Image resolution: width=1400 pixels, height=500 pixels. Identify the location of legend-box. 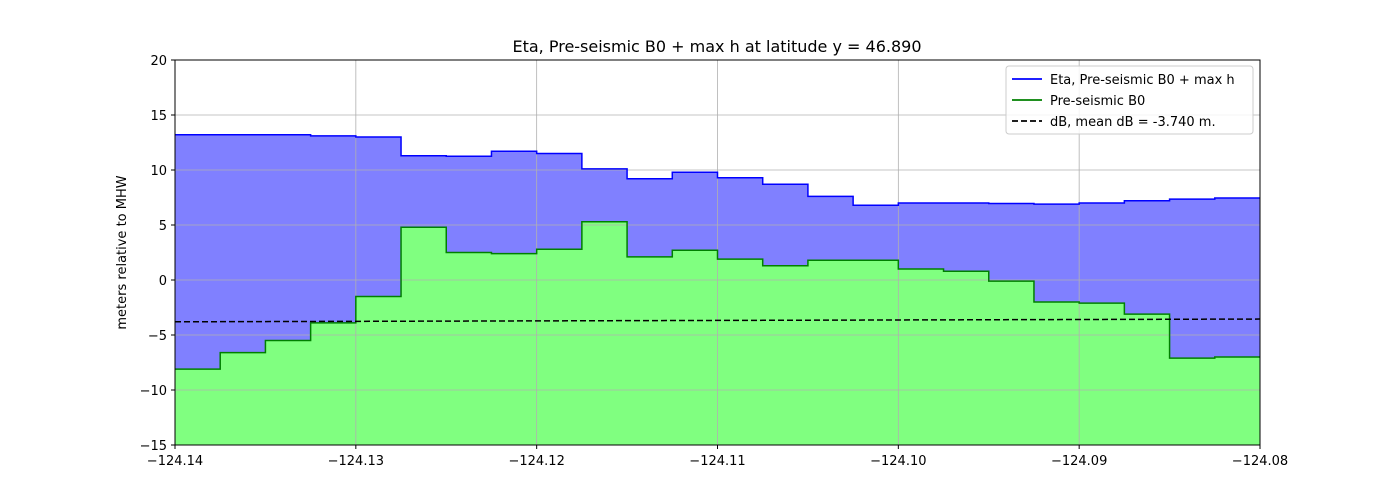
(1129, 100).